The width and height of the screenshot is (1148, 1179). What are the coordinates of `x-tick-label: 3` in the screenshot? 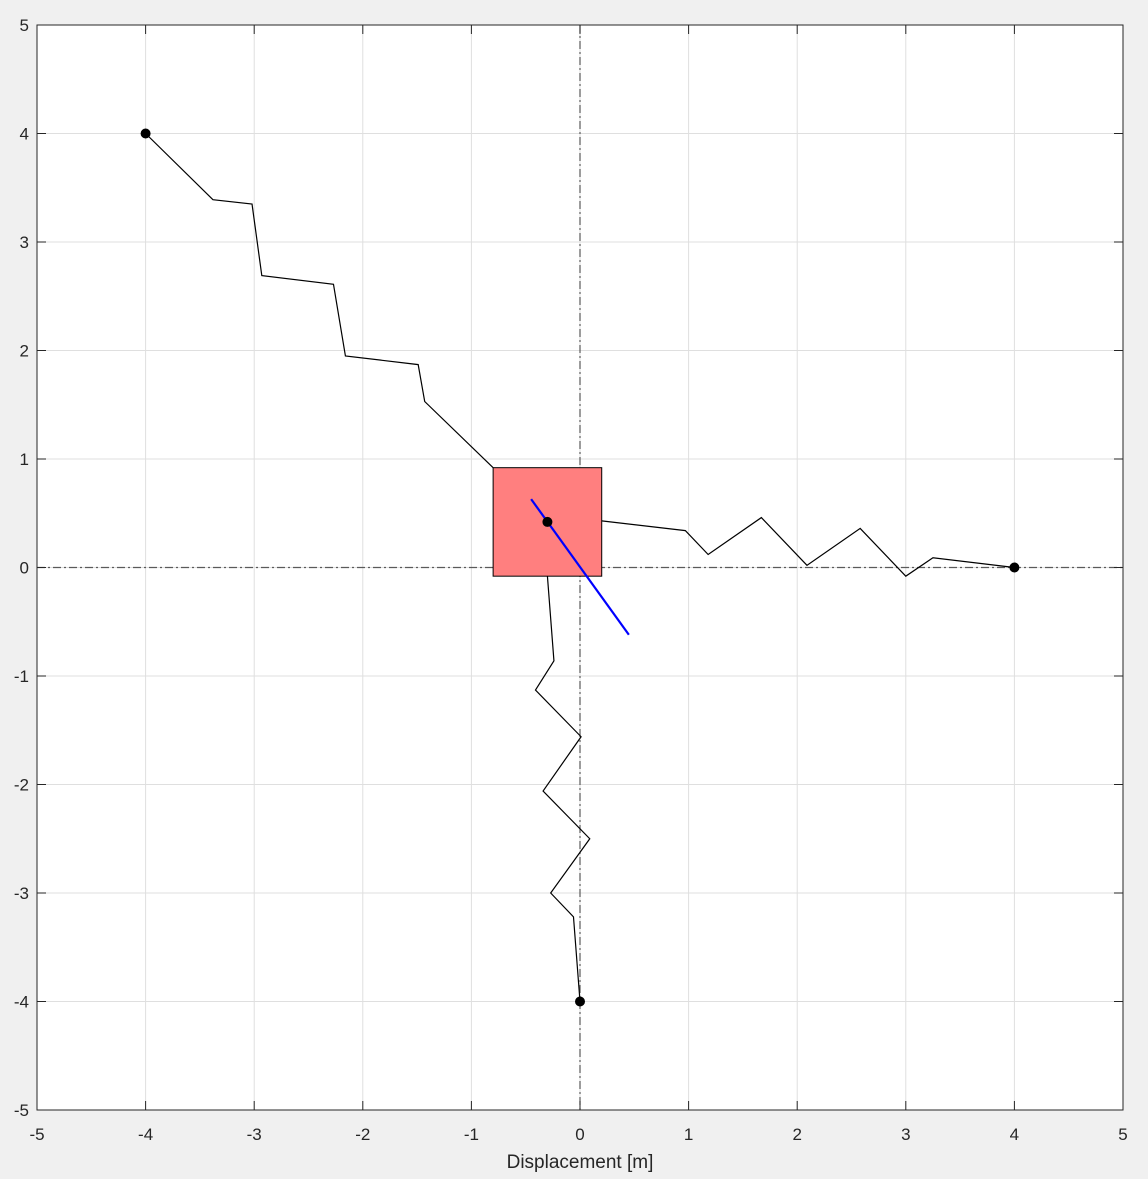 It's located at (905, 1134).